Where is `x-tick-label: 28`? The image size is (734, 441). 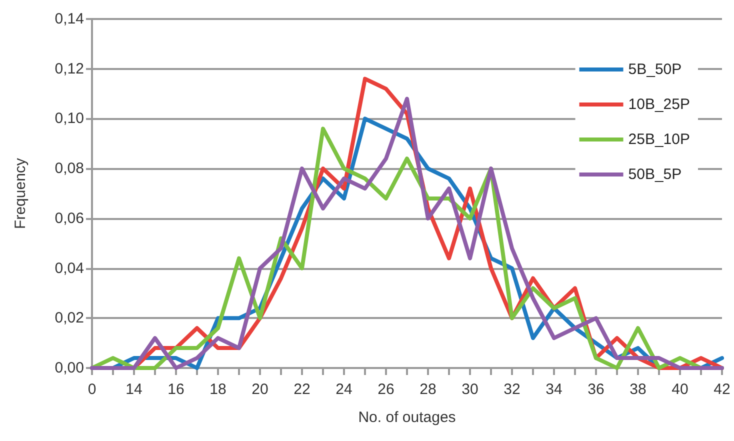 x-tick-label: 28 is located at coordinates (428, 389).